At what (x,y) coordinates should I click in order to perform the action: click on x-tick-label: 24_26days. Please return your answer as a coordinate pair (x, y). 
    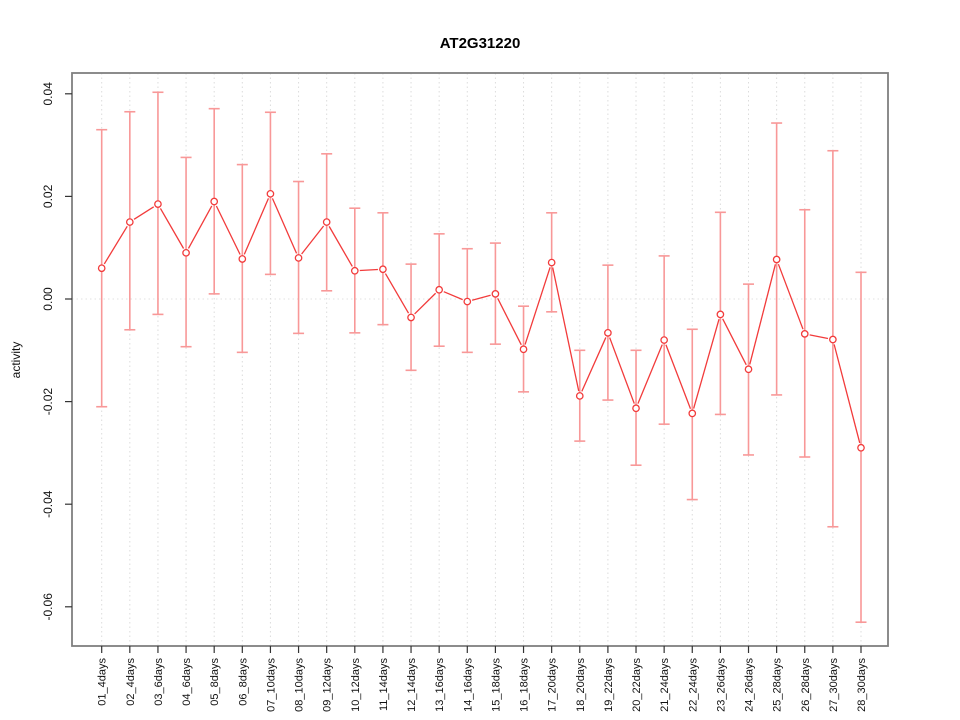
    Looking at the image, I should click on (750, 685).